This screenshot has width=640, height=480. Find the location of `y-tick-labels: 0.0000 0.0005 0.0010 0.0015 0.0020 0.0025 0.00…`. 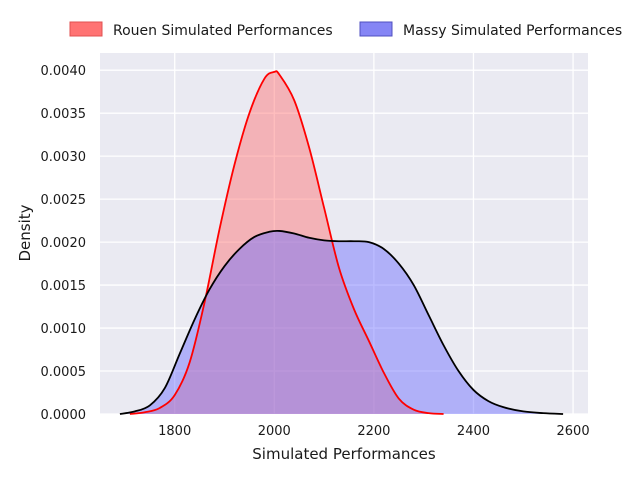

y-tick-labels: 0.0000 0.0005 0.0010 0.0015 0.0020 0.0025 0.00… is located at coordinates (64, 243).